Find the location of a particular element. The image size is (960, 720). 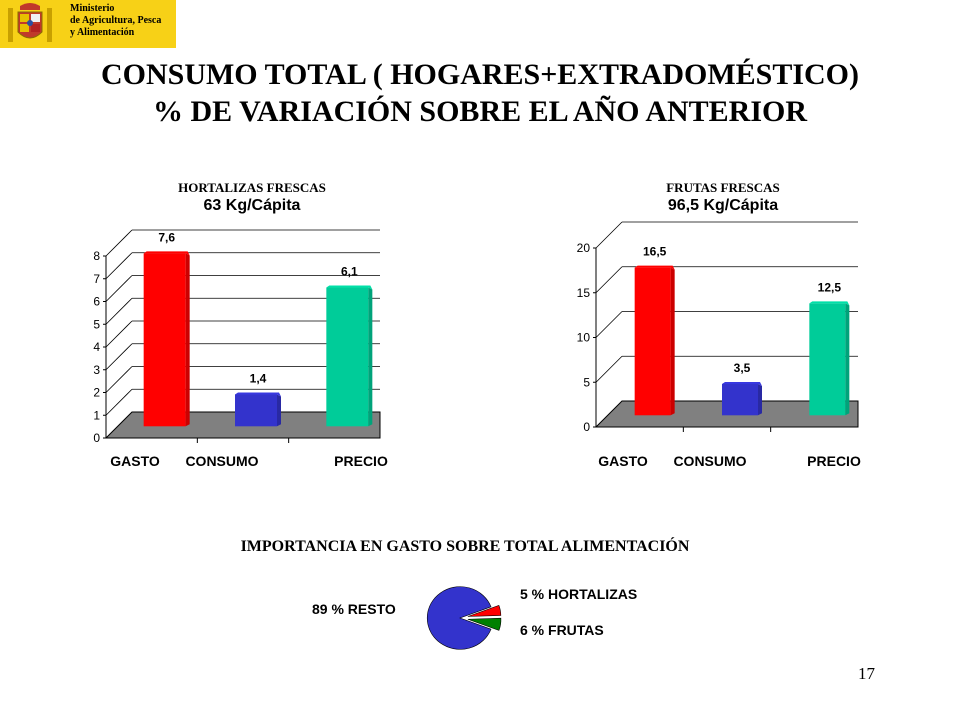

bar-0-value-label: 7,6 is located at coordinates (166, 237).